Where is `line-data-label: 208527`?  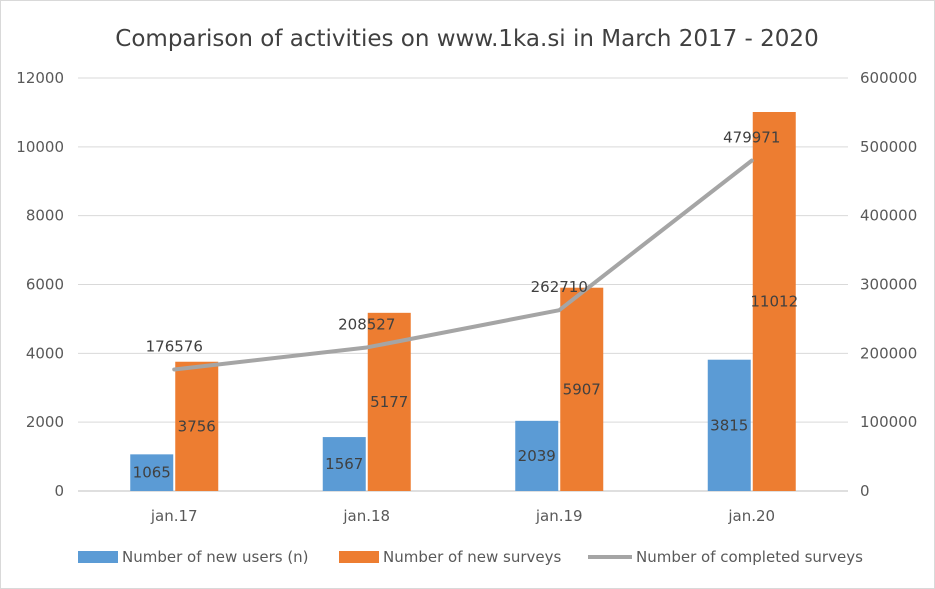
line-data-label: 208527 is located at coordinates (366, 324).